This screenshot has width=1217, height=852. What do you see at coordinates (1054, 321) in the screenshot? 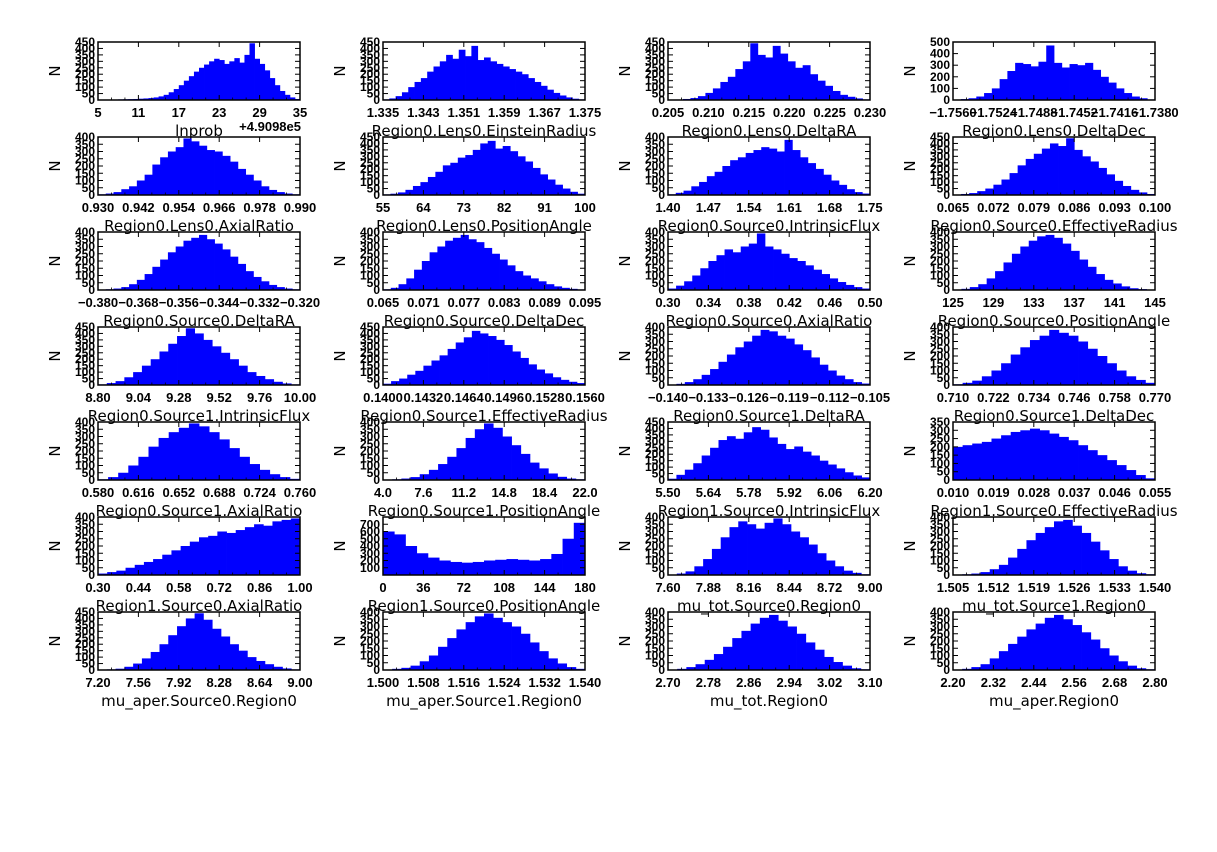
I see `x-axis-label: Region0.Source0.PositionAngle` at bounding box center [1054, 321].